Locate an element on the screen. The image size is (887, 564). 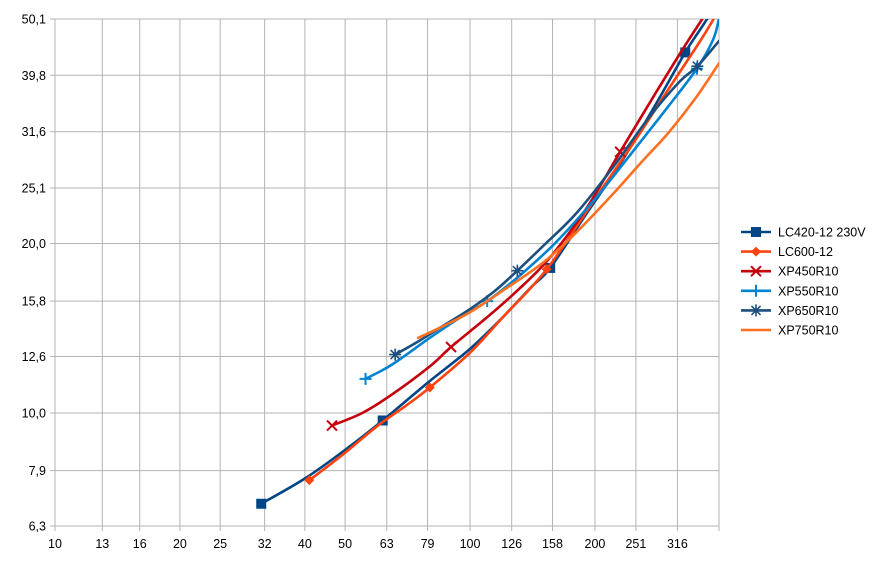
x-tick-label: 16 is located at coordinates (140, 544).